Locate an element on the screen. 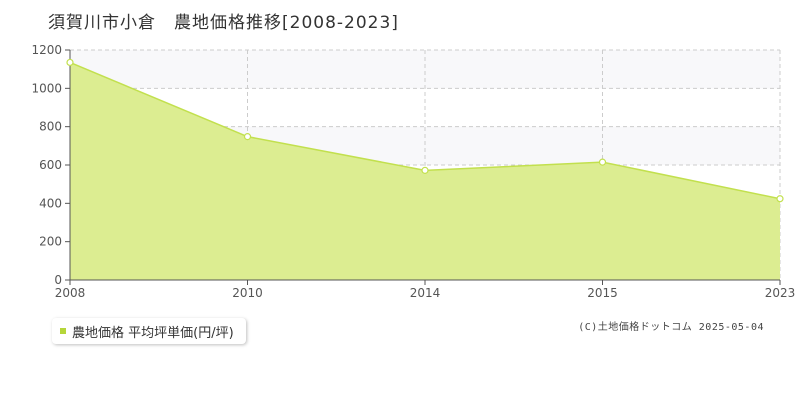  y-tick-labels: 0 200 400 600 800 1000 1200 is located at coordinates (46, 165).